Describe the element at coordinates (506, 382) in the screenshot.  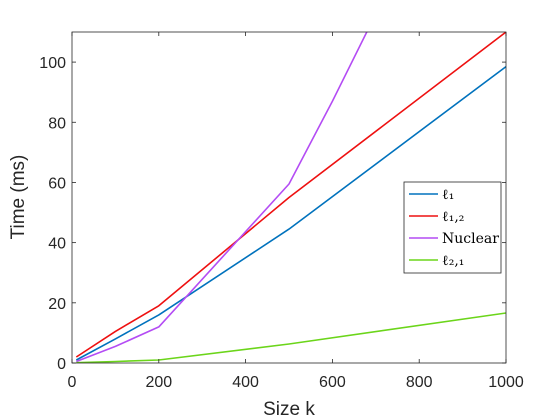
I see `x-tick-label: 1000` at that location.